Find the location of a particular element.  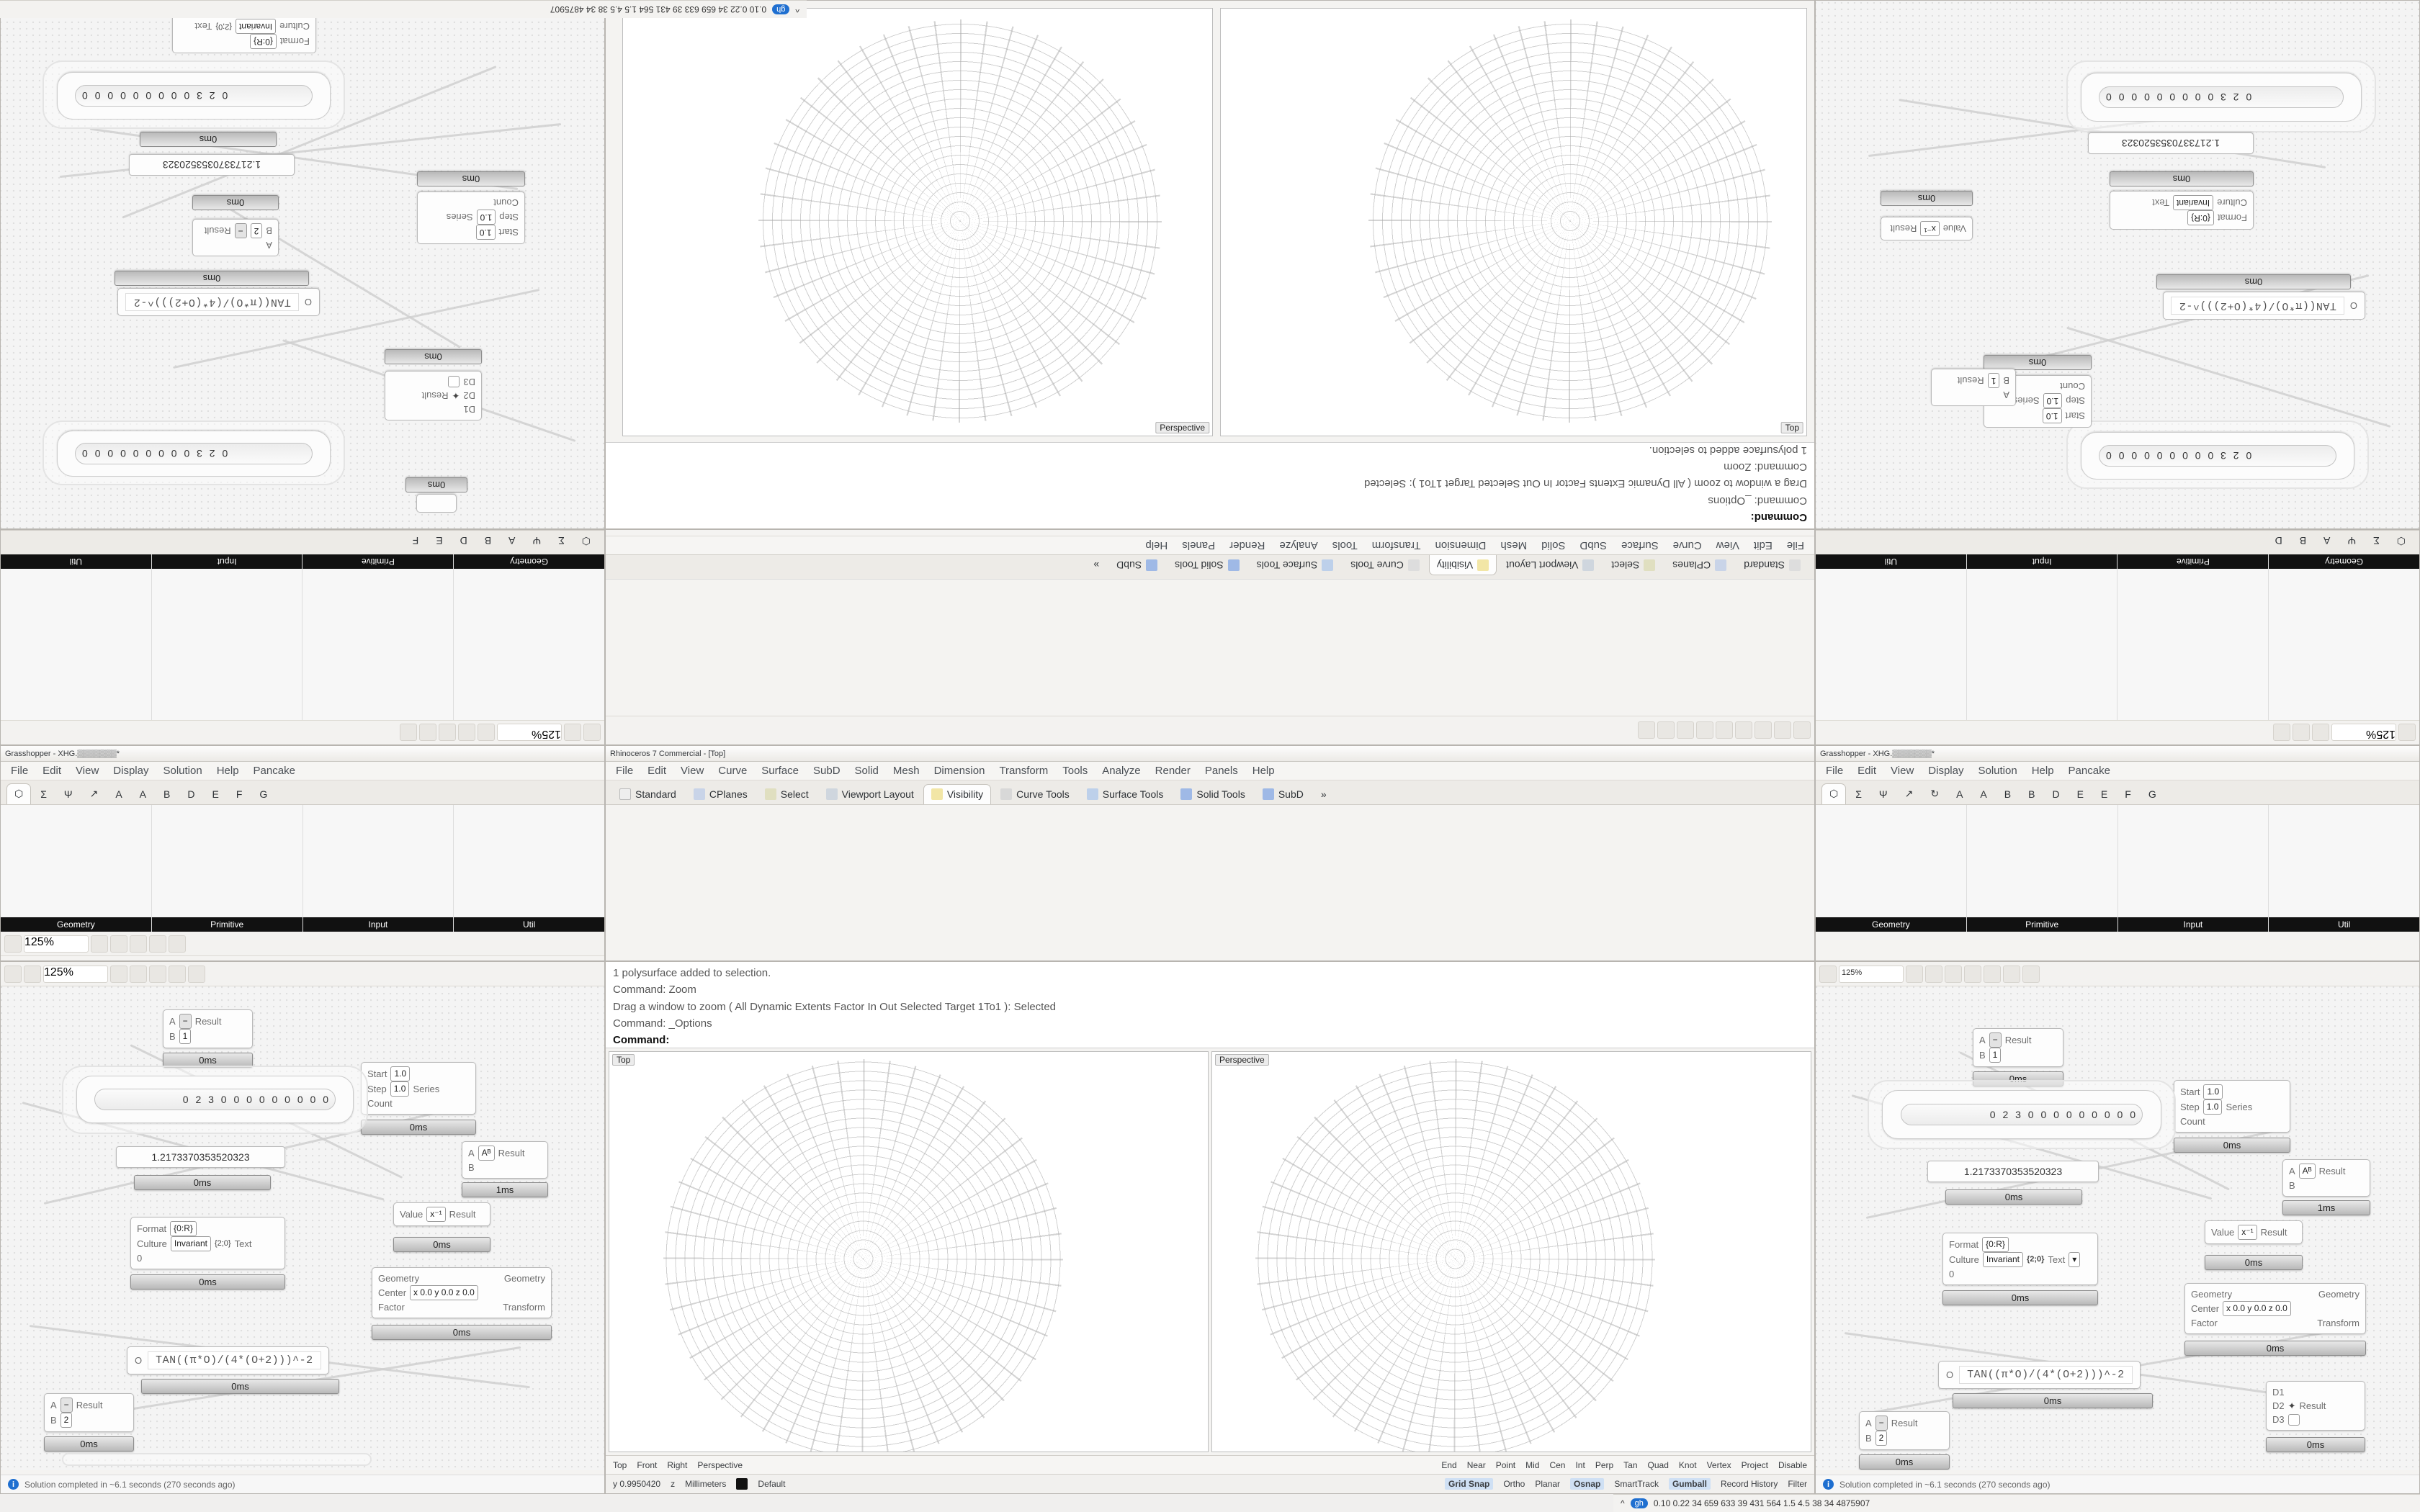

toggle-box is located at coordinates (2293, 1419).